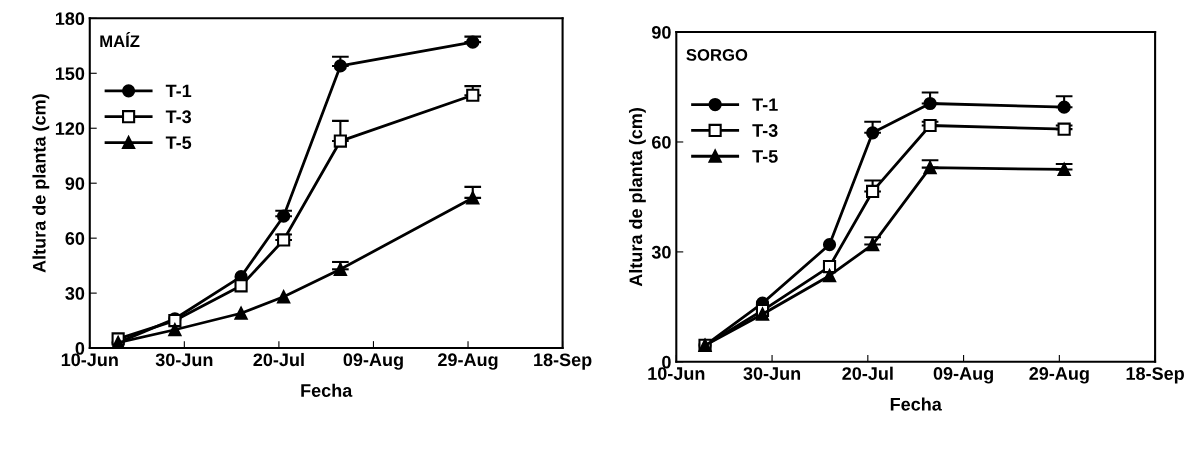 The image size is (1197, 458). What do you see at coordinates (717, 54) in the screenshot?
I see `annotation: SORGO` at bounding box center [717, 54].